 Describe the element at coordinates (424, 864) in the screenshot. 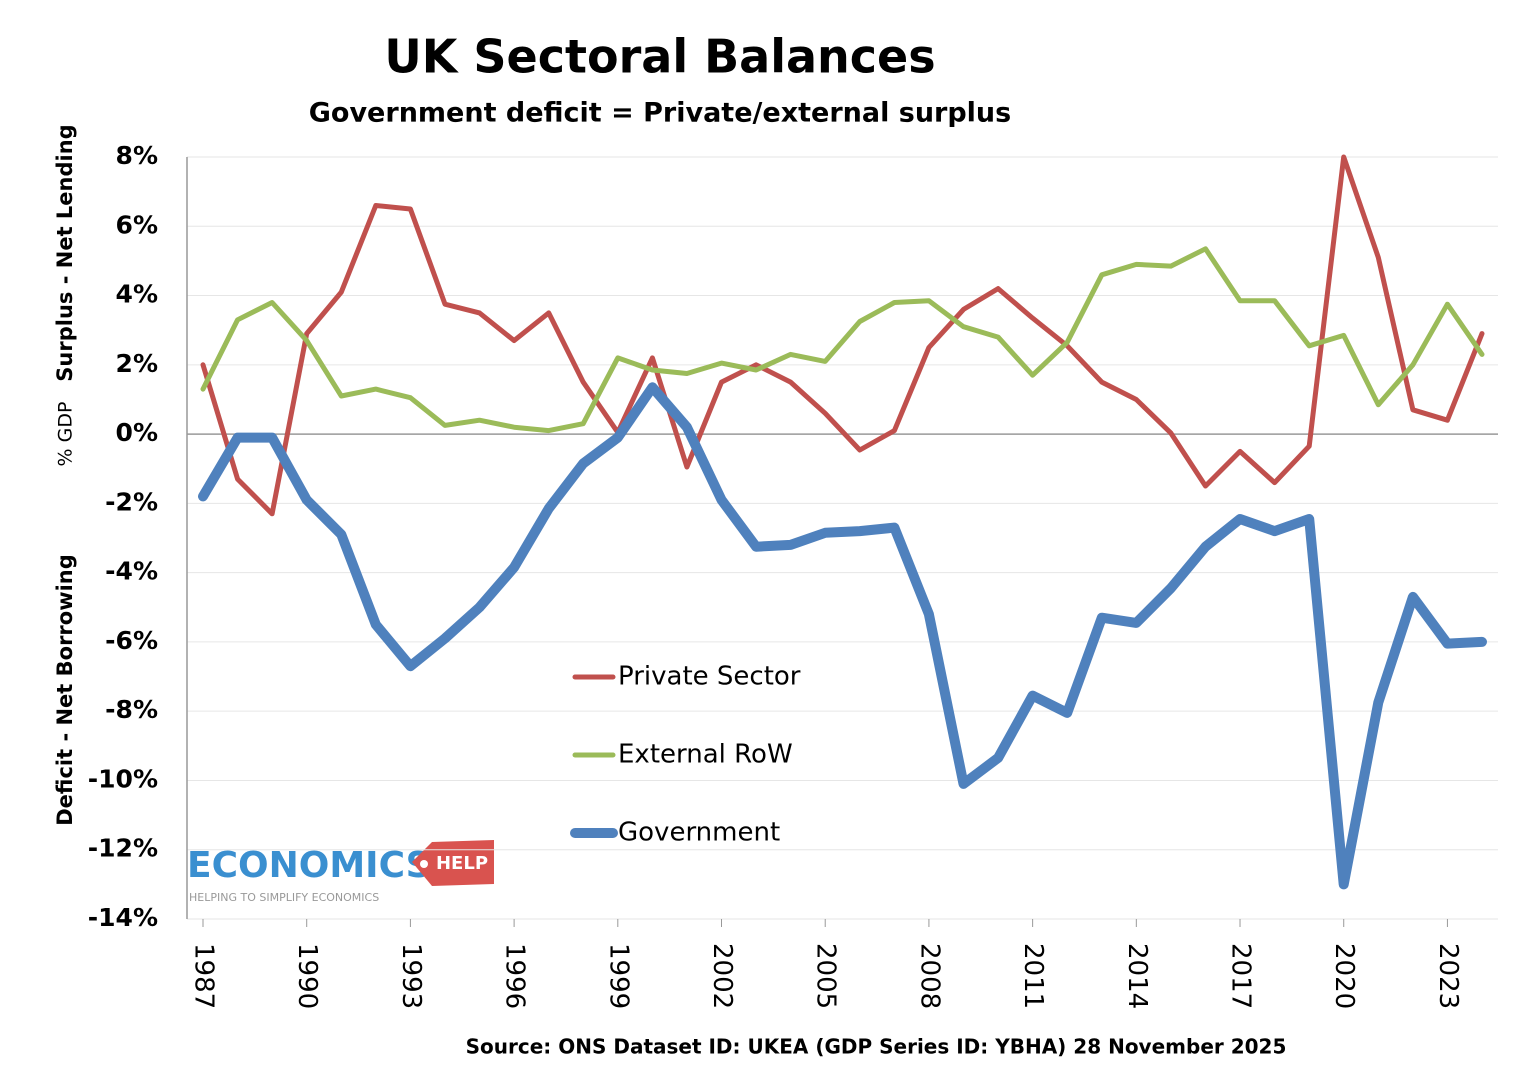

I see `logo-hole` at that location.